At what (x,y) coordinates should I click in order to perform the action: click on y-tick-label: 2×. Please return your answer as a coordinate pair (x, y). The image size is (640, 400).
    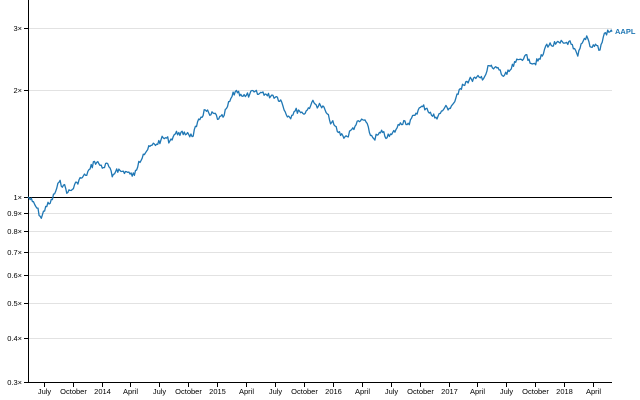
    Looking at the image, I should click on (17, 90).